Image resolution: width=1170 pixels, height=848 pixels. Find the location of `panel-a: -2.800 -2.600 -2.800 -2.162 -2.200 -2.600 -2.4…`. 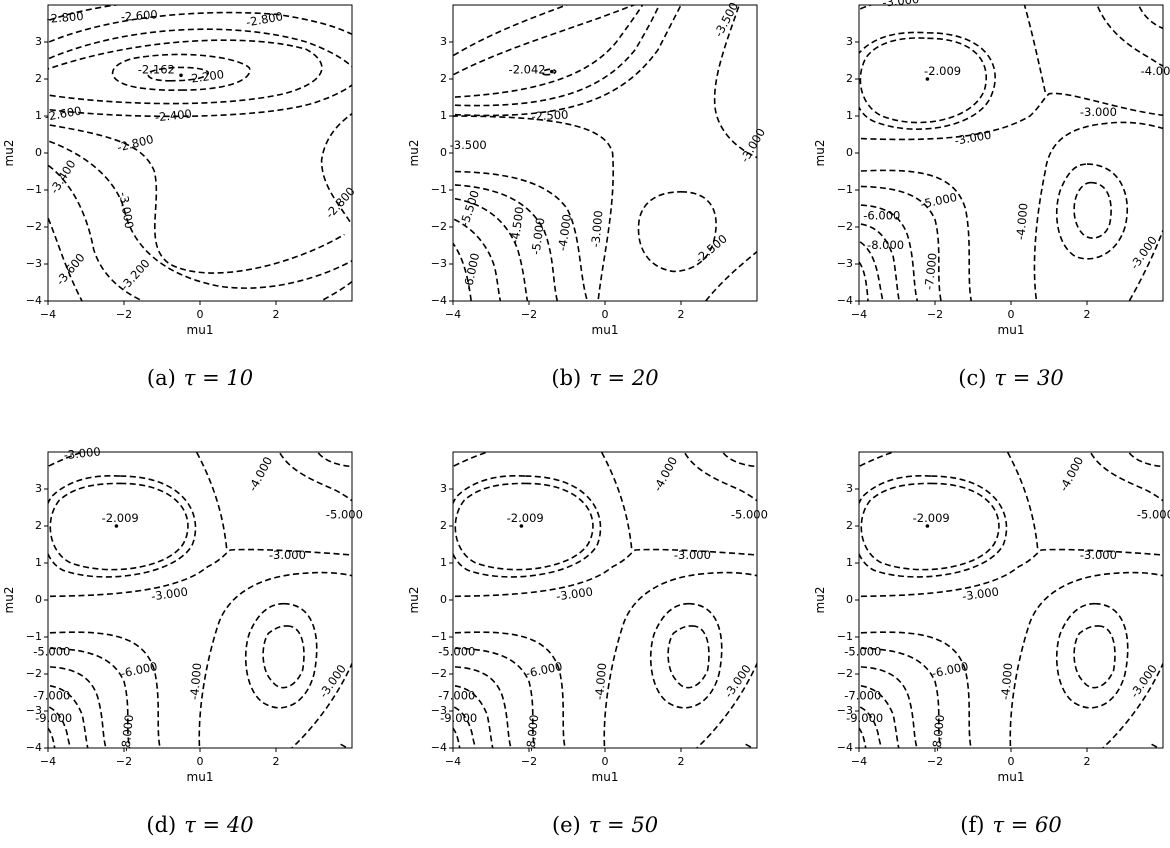

panel-a: -2.800 -2.600 -2.800 -2.162 -2.200 -2.600 -2.4… is located at coordinates (180, 197).